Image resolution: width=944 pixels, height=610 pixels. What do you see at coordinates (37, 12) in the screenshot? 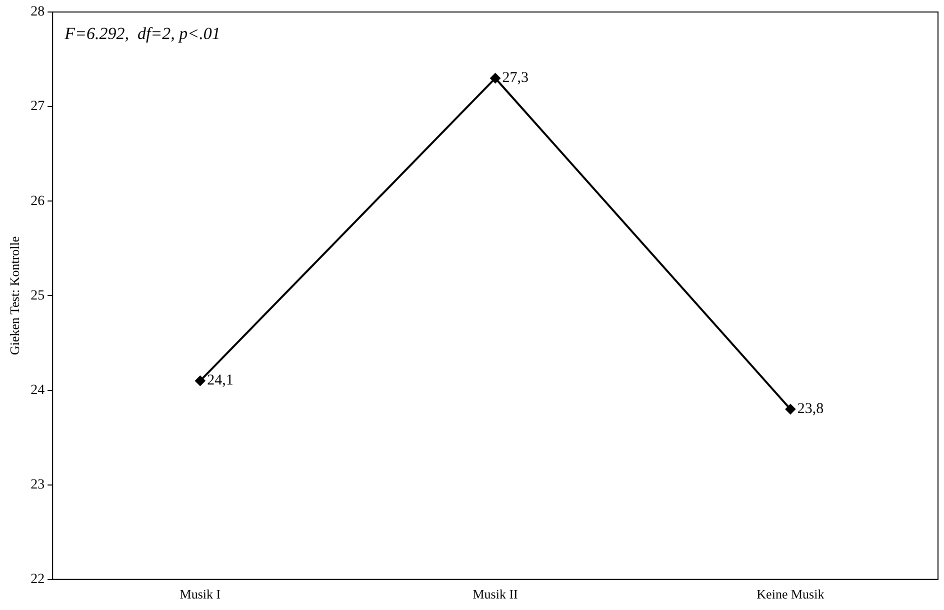
I see `y-tick-label: 28` at bounding box center [37, 12].